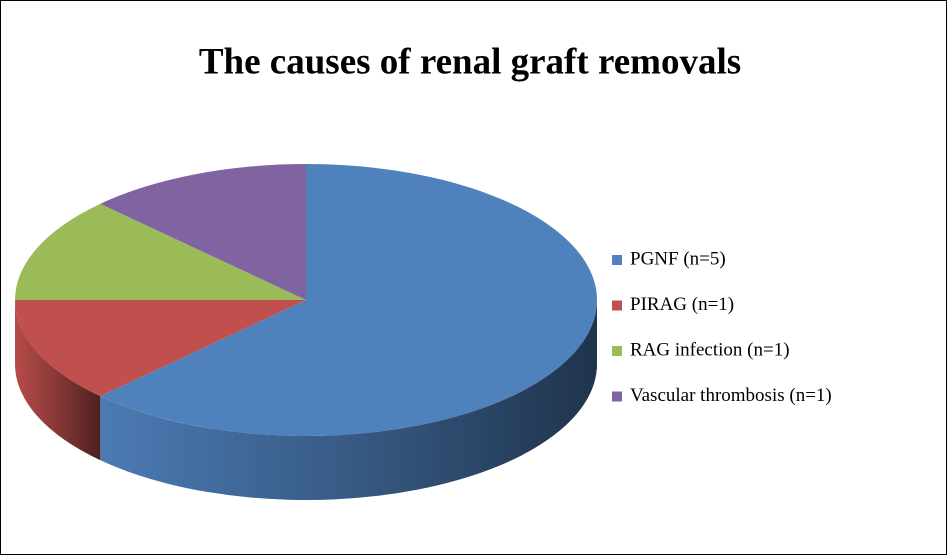  Describe the element at coordinates (678, 258) in the screenshot. I see `legend-label: PGNF (n=5)` at that location.